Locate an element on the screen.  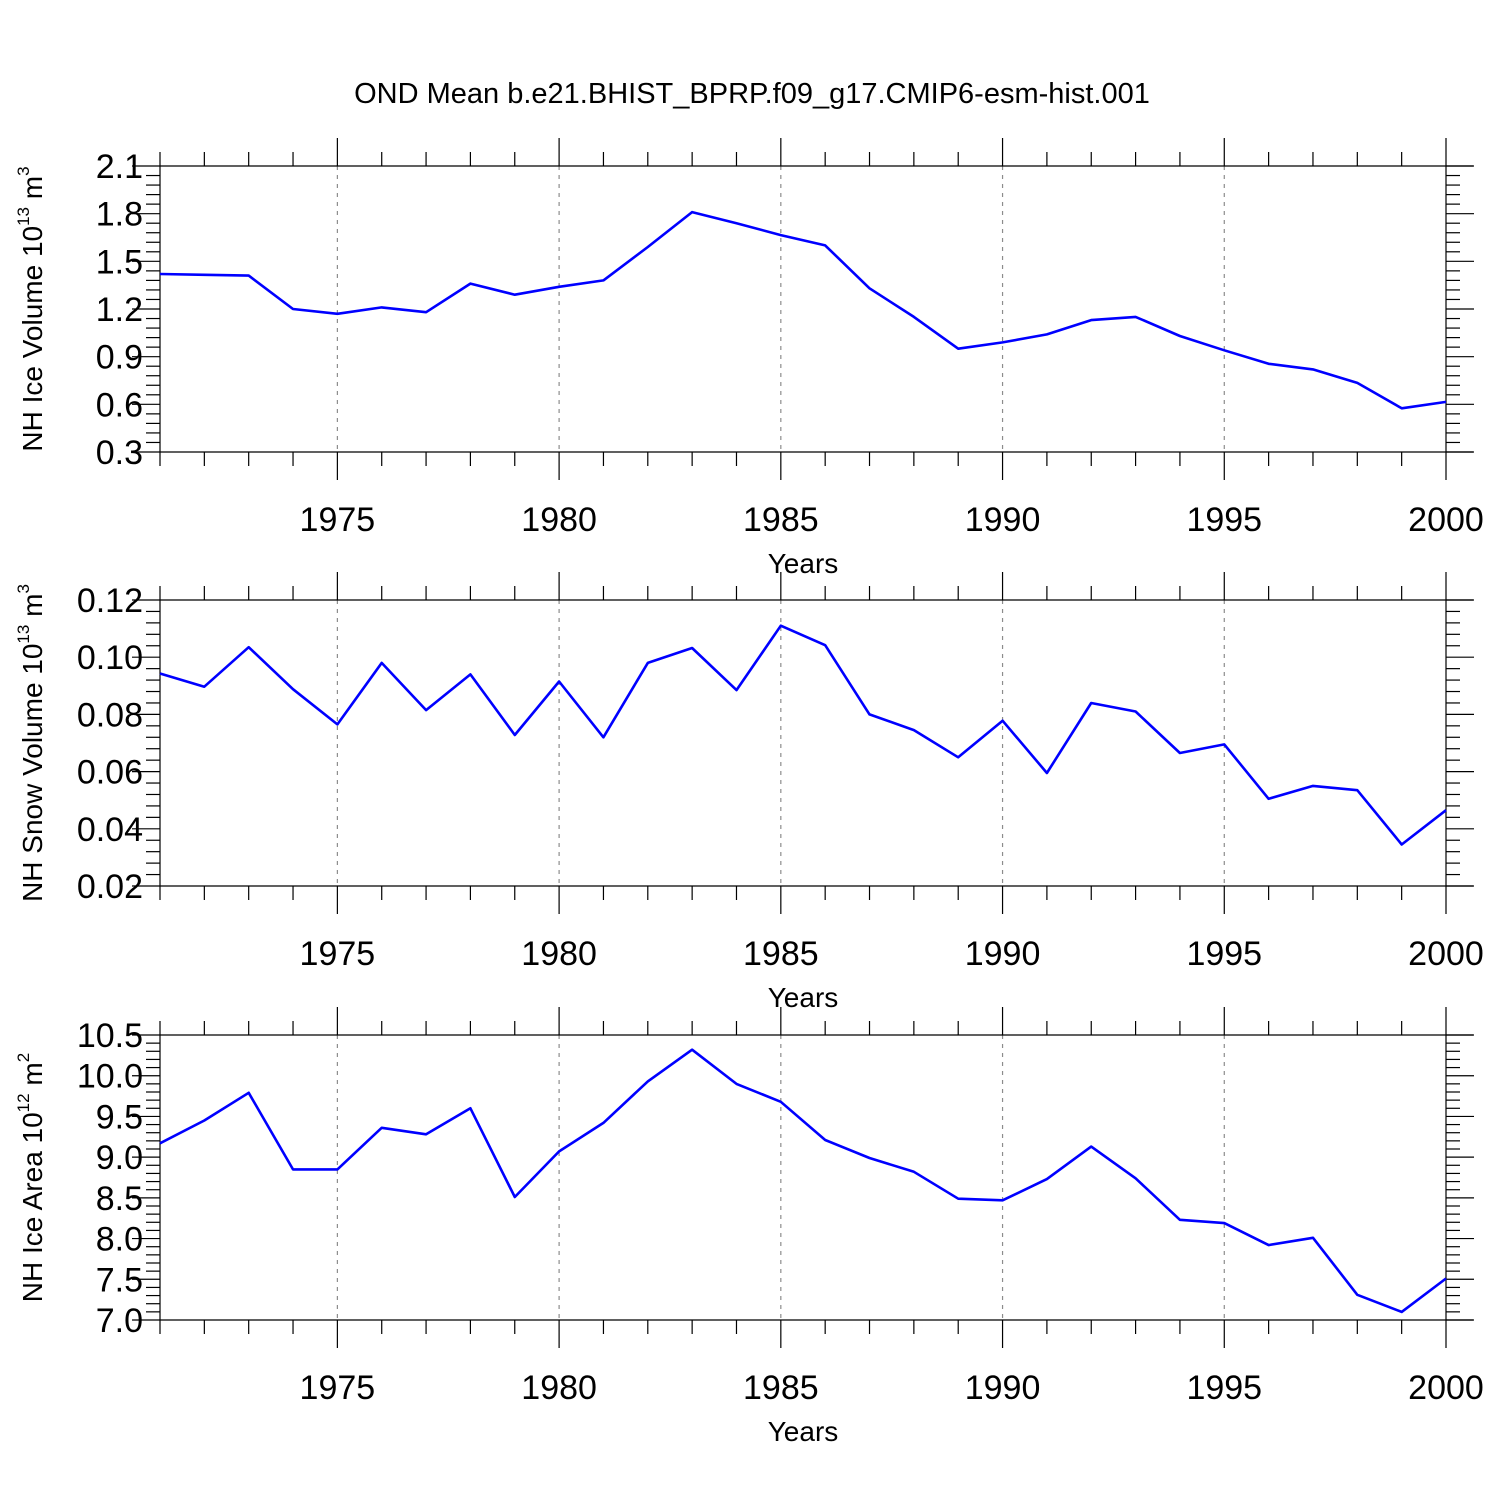
y-tick-label: 0.9 is located at coordinates (119, 358).